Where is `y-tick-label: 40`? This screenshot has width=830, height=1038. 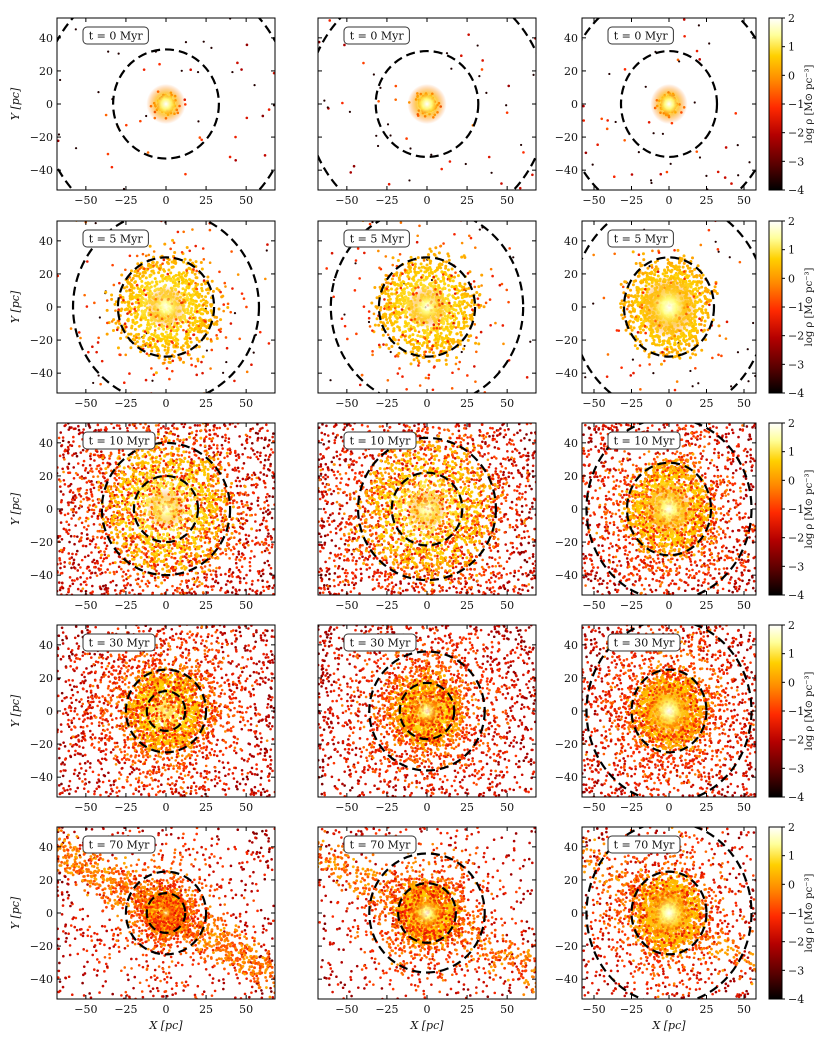
y-tick-label: 40 is located at coordinates (571, 38).